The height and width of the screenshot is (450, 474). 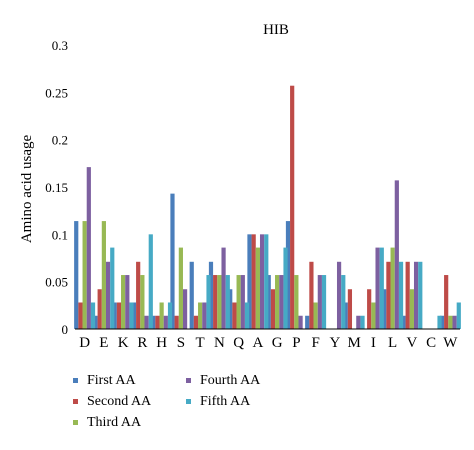 What do you see at coordinates (112, 380) in the screenshot?
I see `legend-label: First AA` at bounding box center [112, 380].